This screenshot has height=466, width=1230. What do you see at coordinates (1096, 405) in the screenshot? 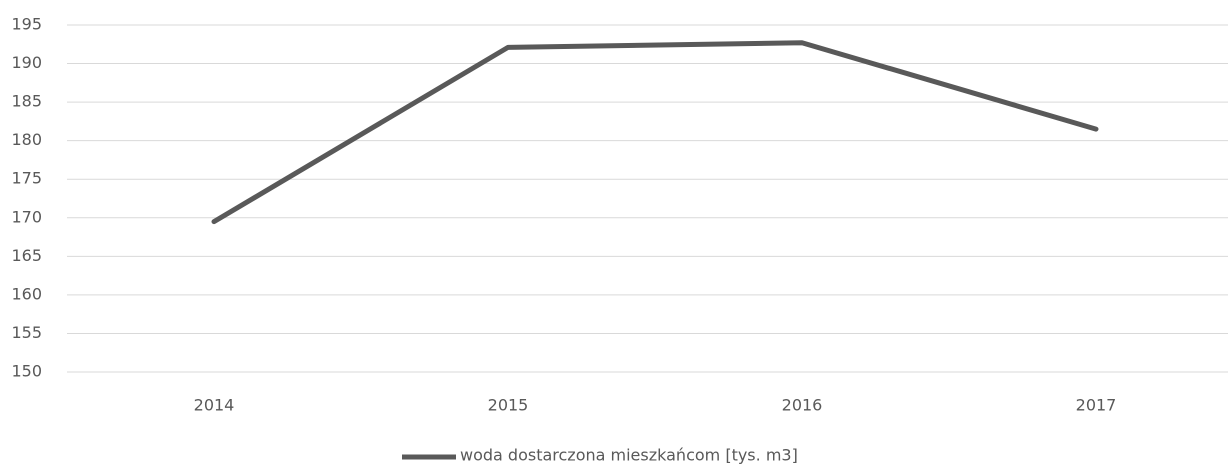
I see `x-tick-label: 2017` at bounding box center [1096, 405].